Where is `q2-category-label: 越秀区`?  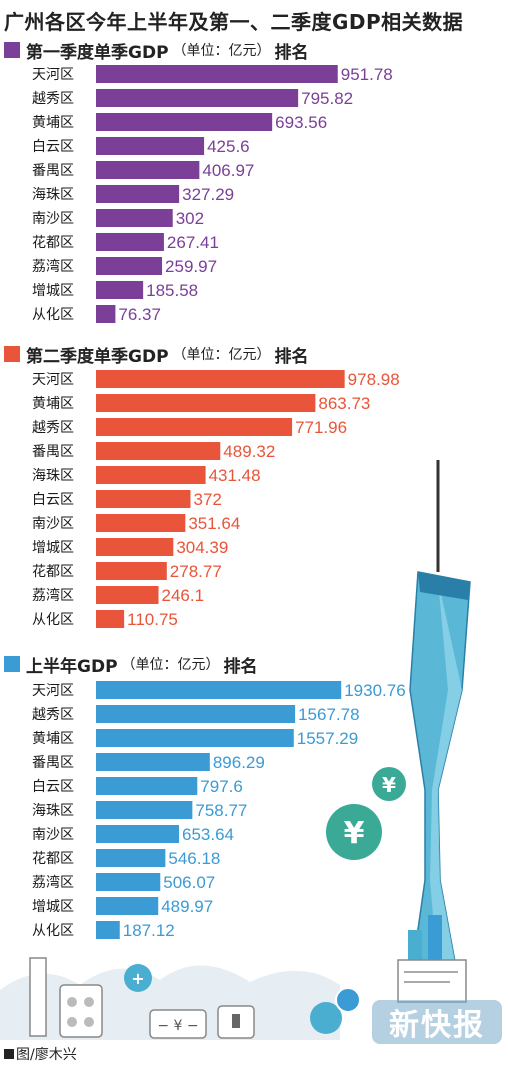 q2-category-label: 越秀区 is located at coordinates (53, 428).